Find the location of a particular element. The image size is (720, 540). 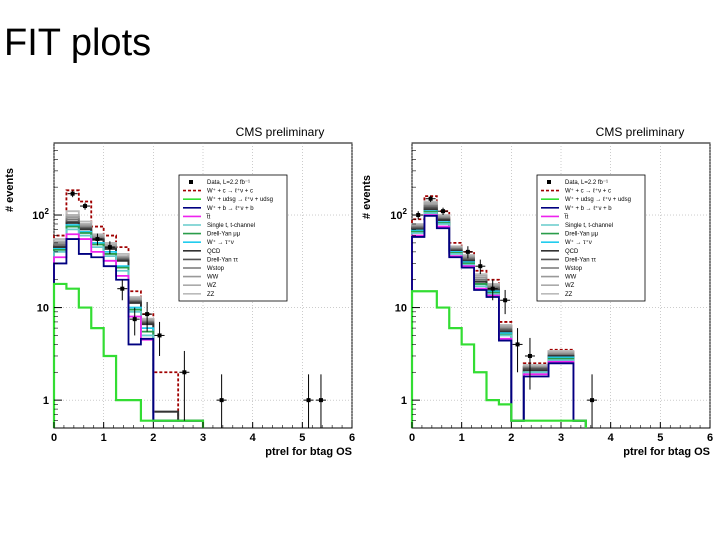

legend-label: t̅t is located at coordinates (566, 217).